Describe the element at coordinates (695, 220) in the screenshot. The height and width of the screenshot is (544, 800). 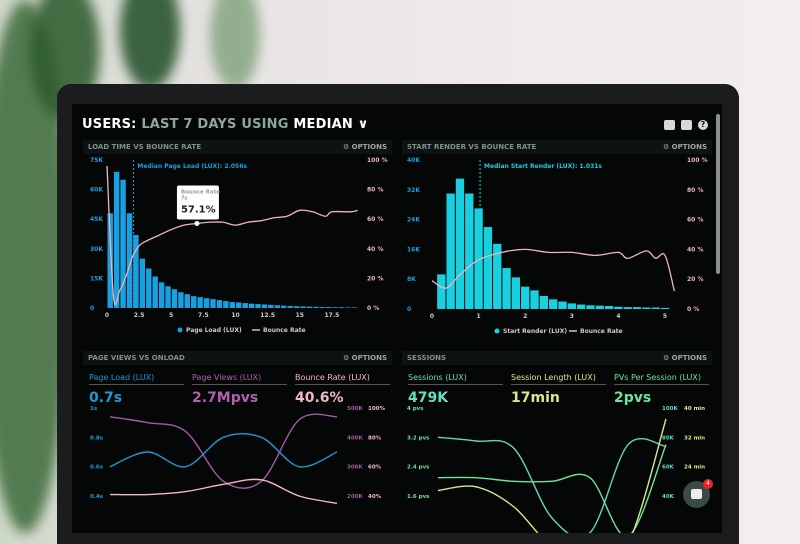
I see `y2-tick-label: 60 %` at that location.